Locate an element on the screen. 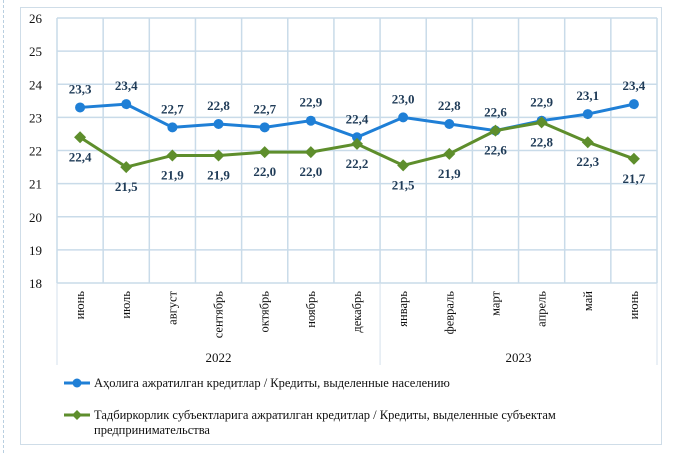 Image resolution: width=680 pixels, height=453 pixels. x-tick-label: август is located at coordinates (172, 307).